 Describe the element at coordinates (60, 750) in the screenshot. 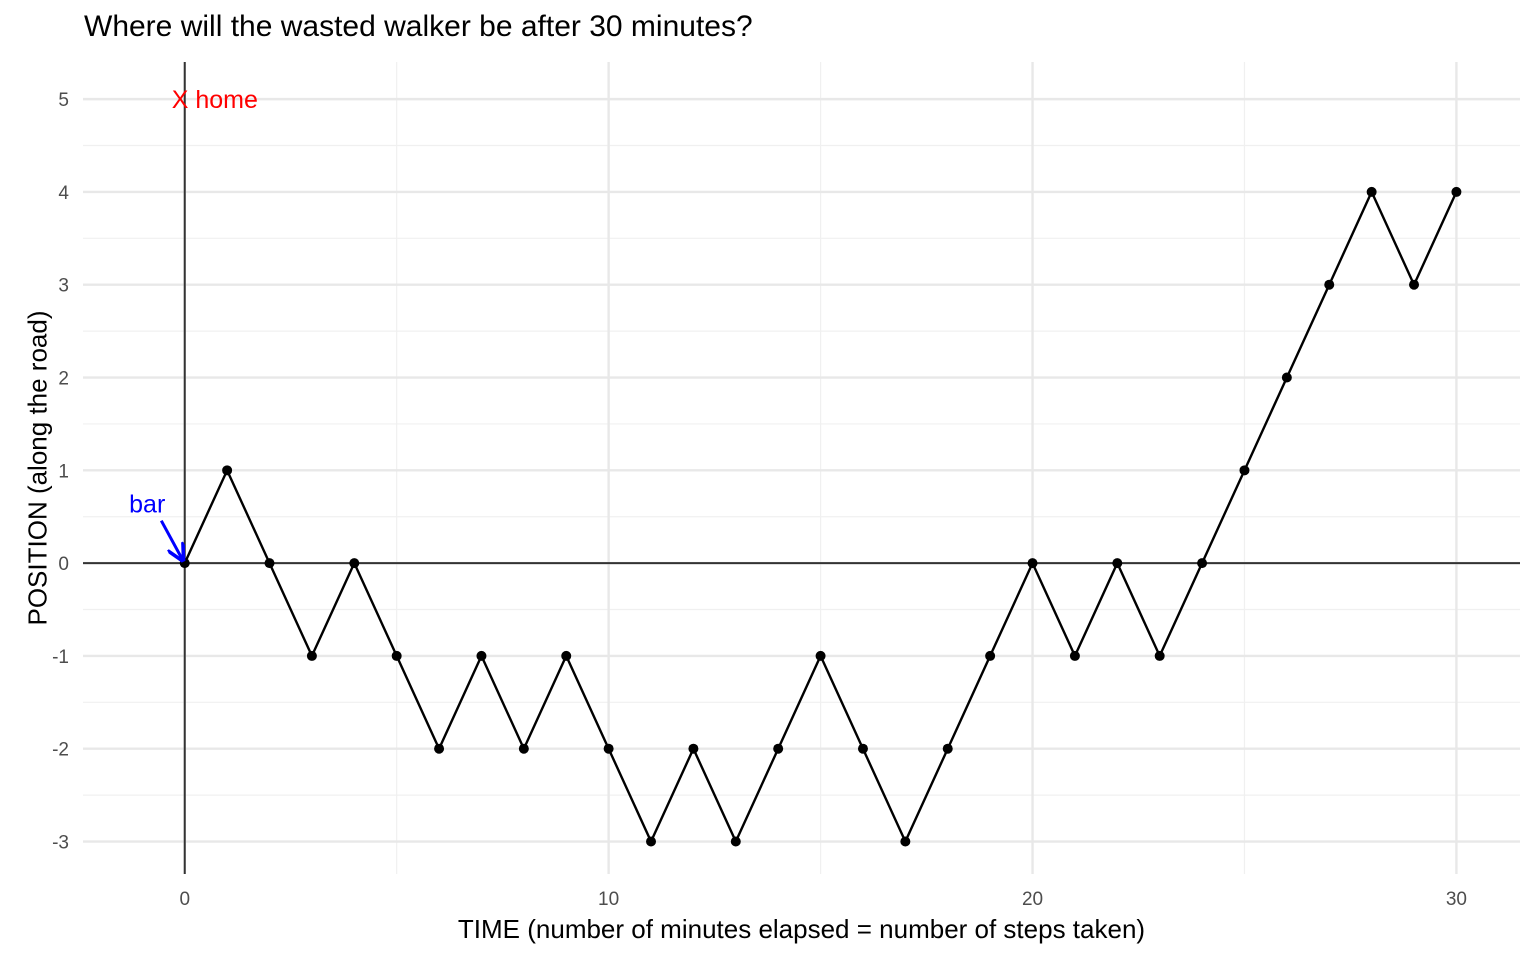

I see `y-tick-label: -2` at that location.